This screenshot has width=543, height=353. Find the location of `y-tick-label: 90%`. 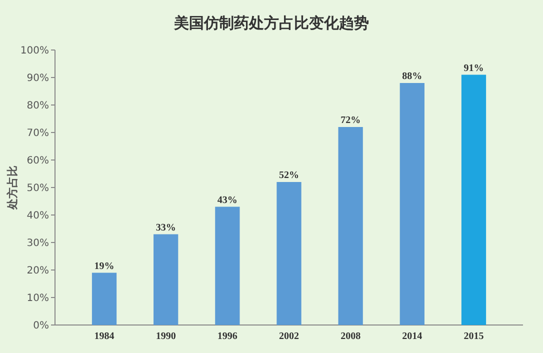

y-tick-label: 90% is located at coordinates (37, 78).